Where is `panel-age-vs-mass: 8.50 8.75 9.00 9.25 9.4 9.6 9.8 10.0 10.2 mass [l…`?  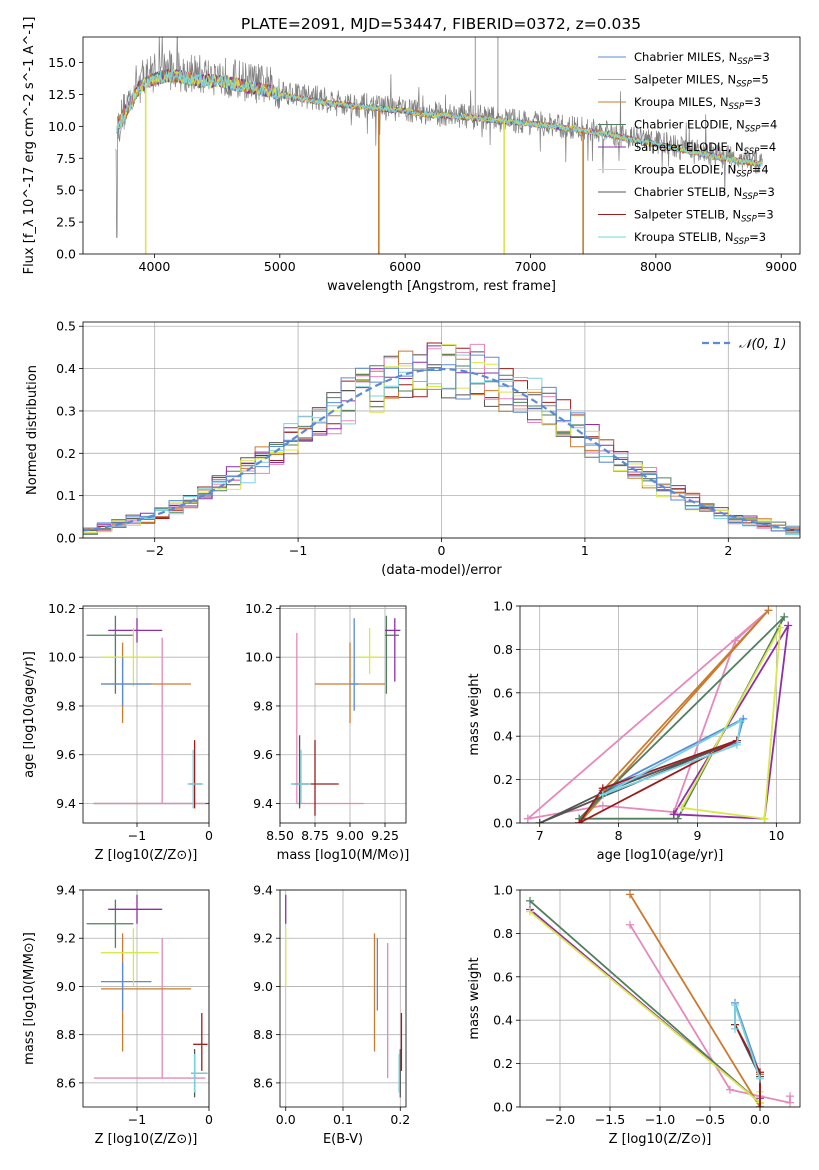 panel-age-vs-mass: 8.50 8.75 9.00 9.25 9.4 9.6 9.8 10.0 10.2 mass [l… is located at coordinates (327, 732).